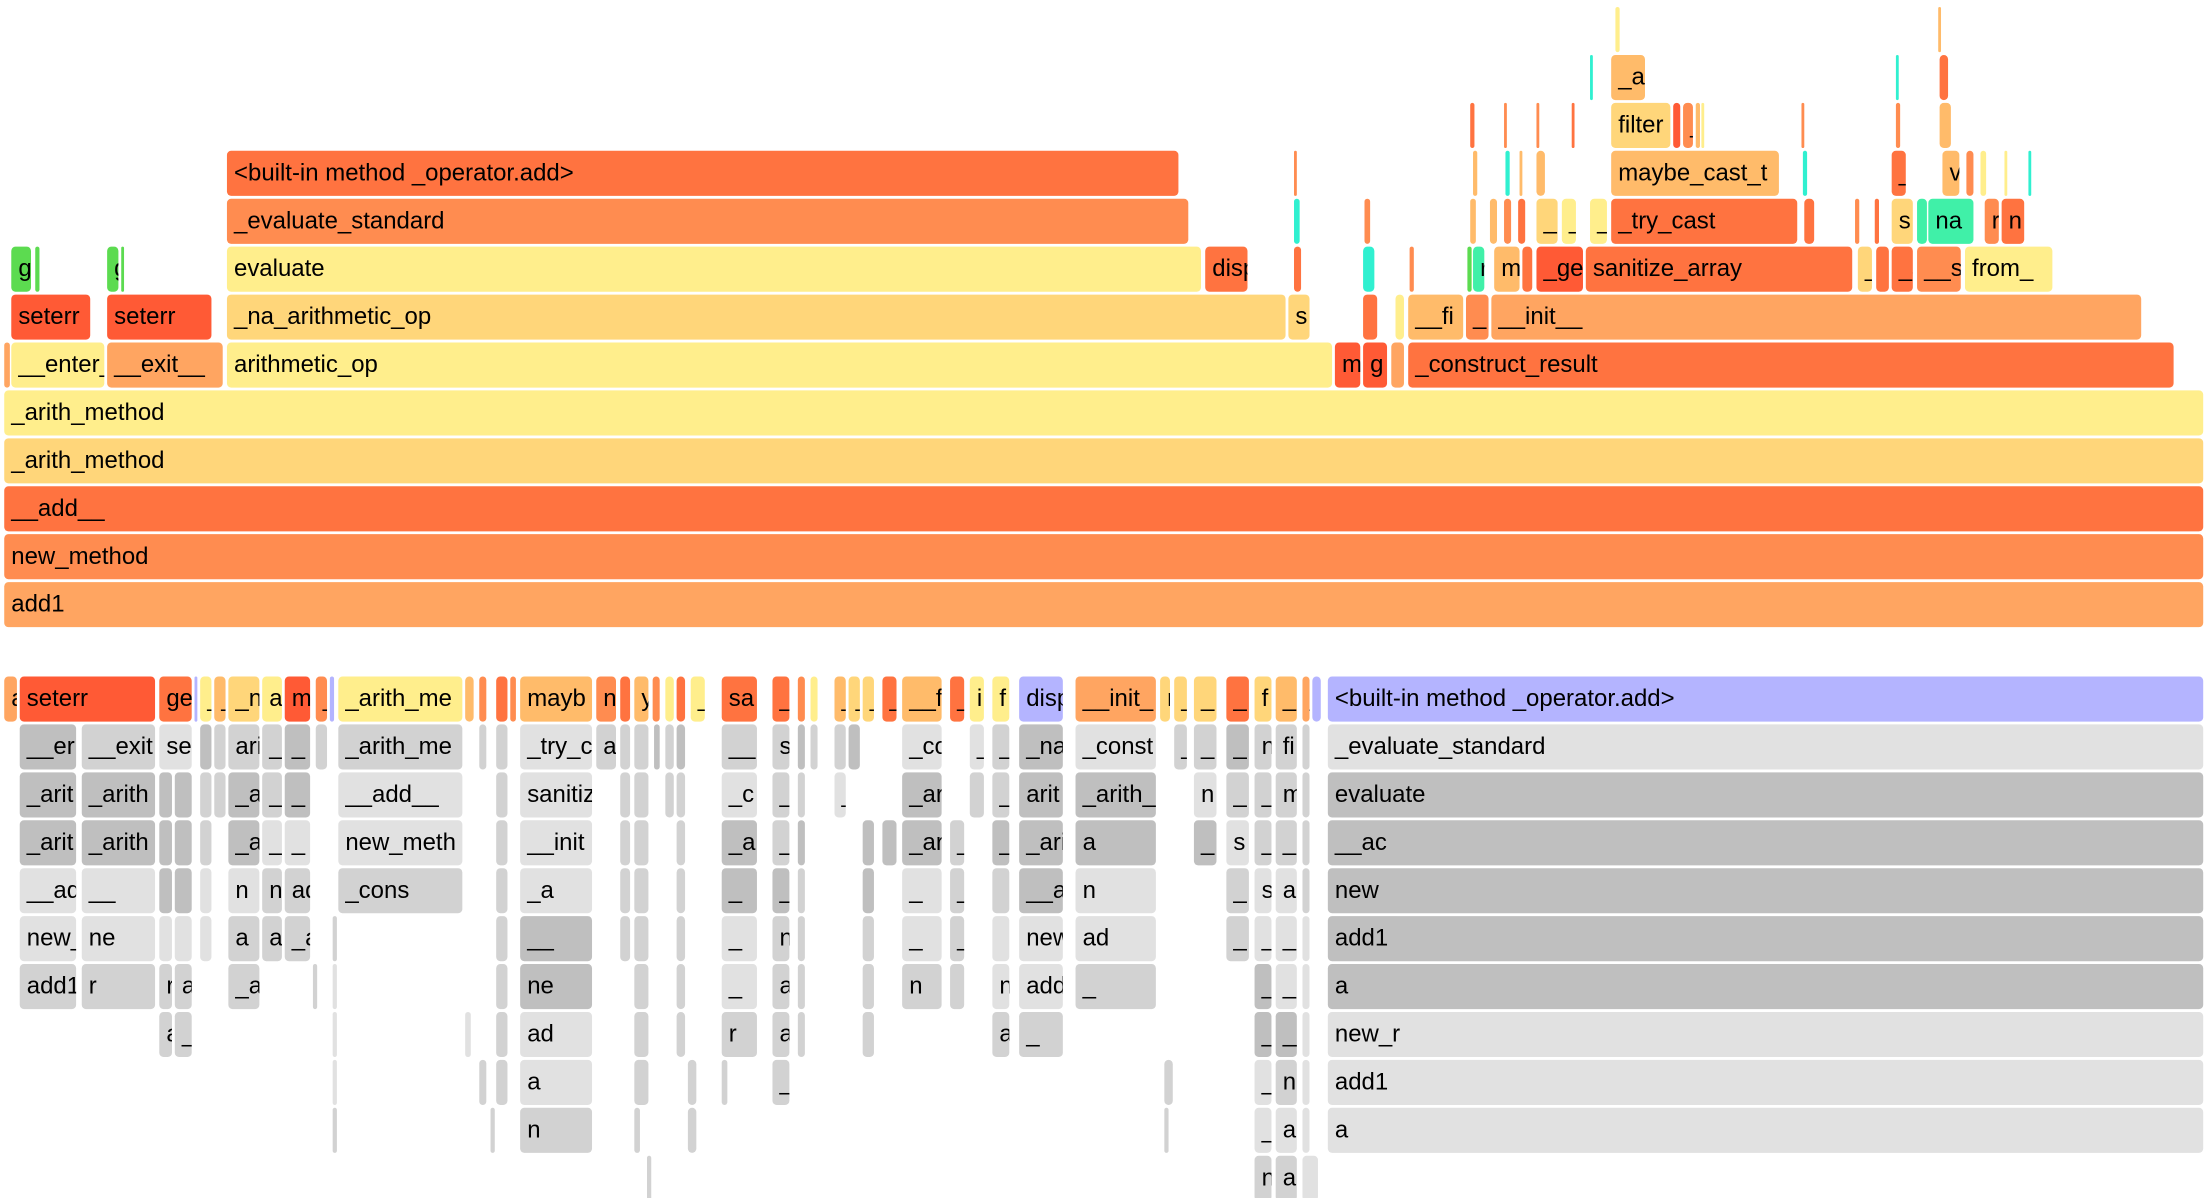  Describe the element at coordinates (400, 891) in the screenshot. I see `stack-frame: _cons` at that location.